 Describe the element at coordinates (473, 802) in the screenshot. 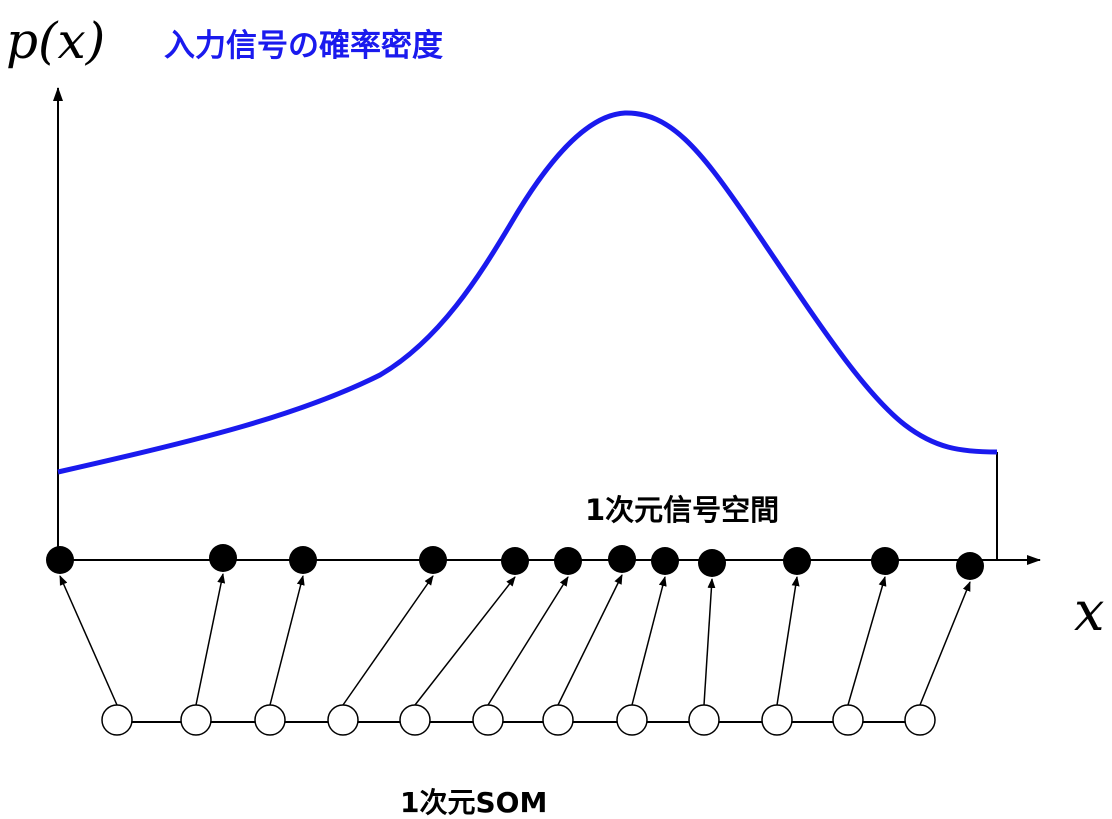

I see `som-label: 1次元SOM` at that location.